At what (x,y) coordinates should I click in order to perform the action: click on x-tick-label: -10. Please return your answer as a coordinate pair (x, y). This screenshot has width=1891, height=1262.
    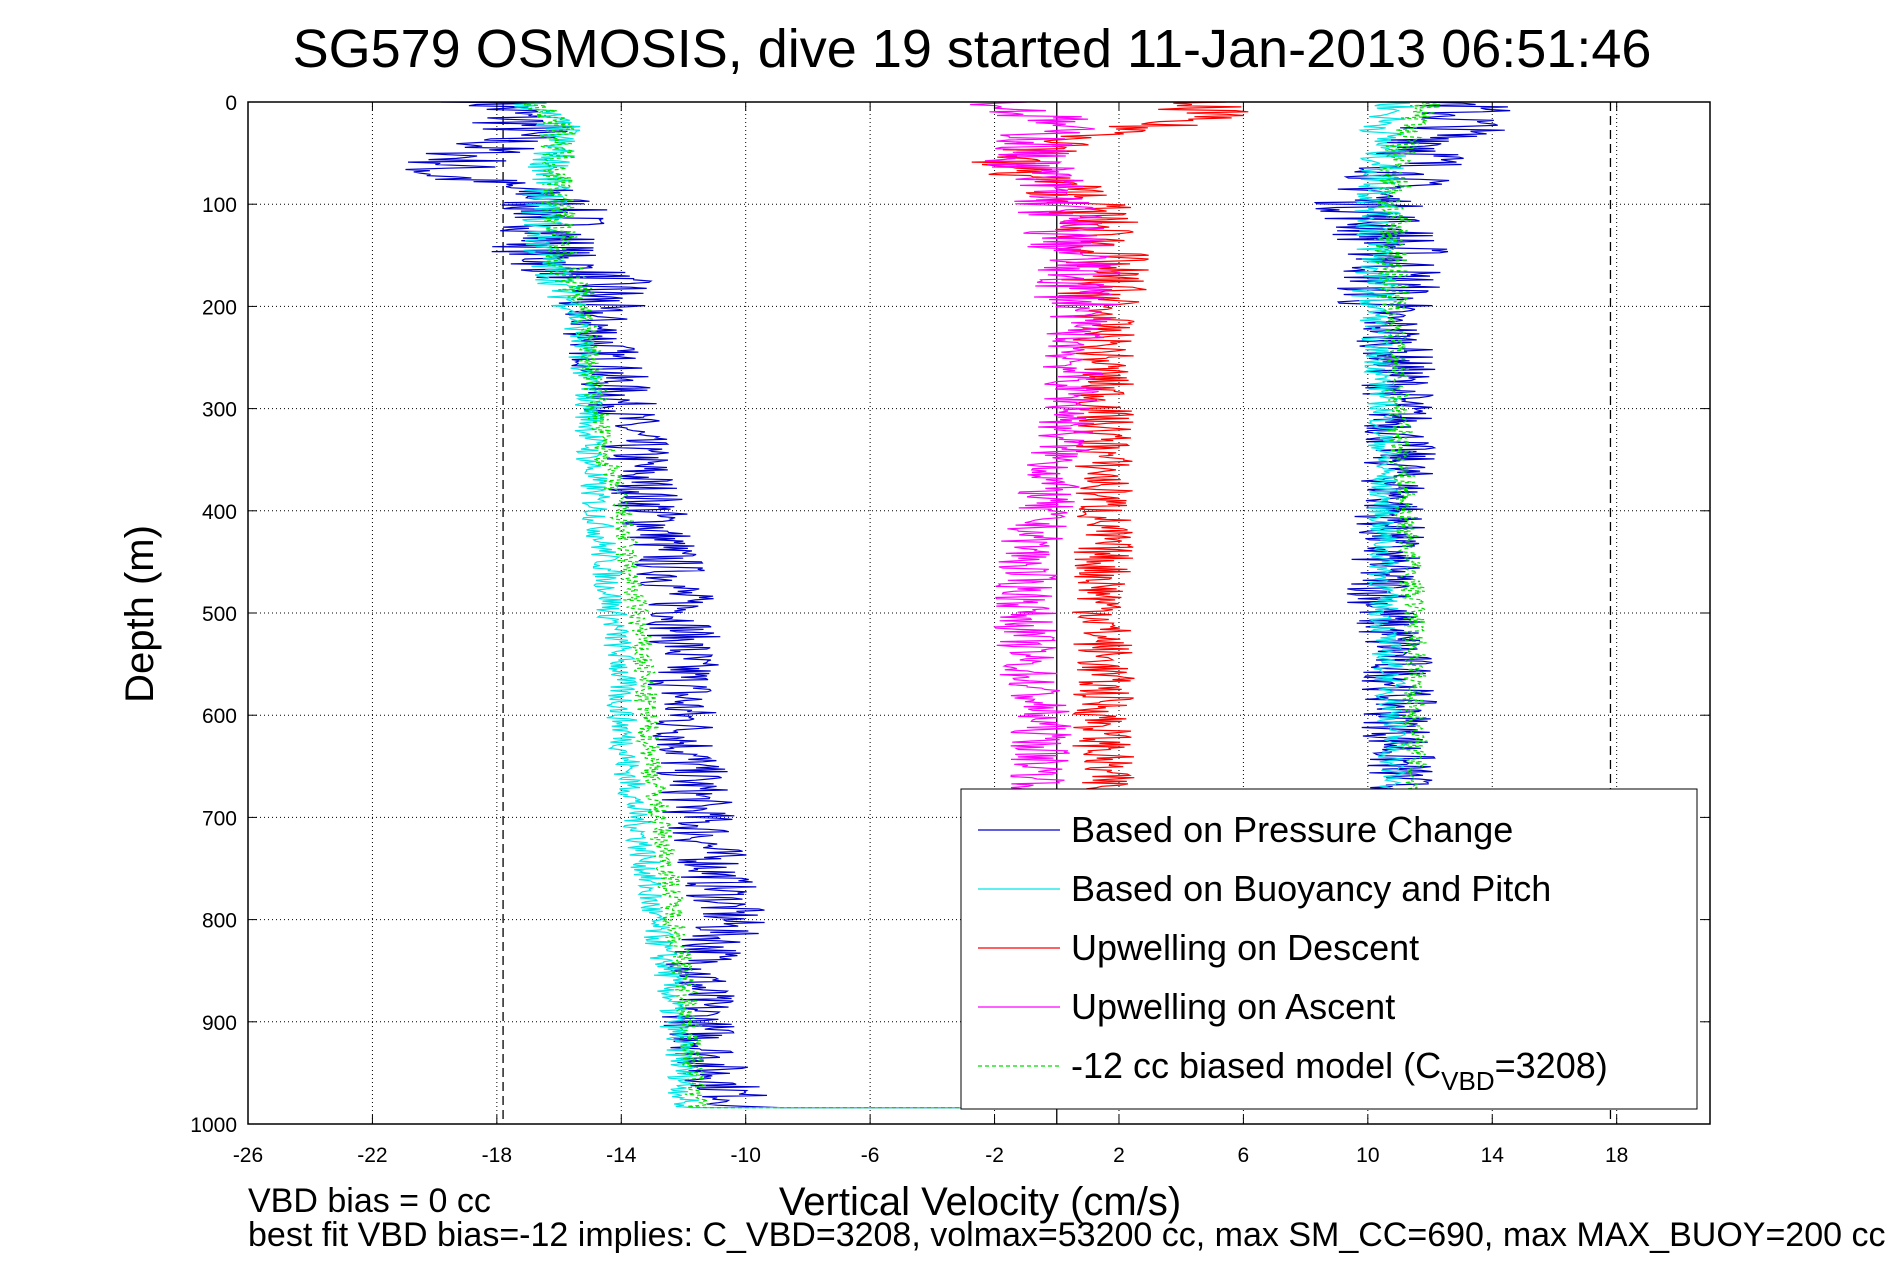
    Looking at the image, I should click on (746, 1155).